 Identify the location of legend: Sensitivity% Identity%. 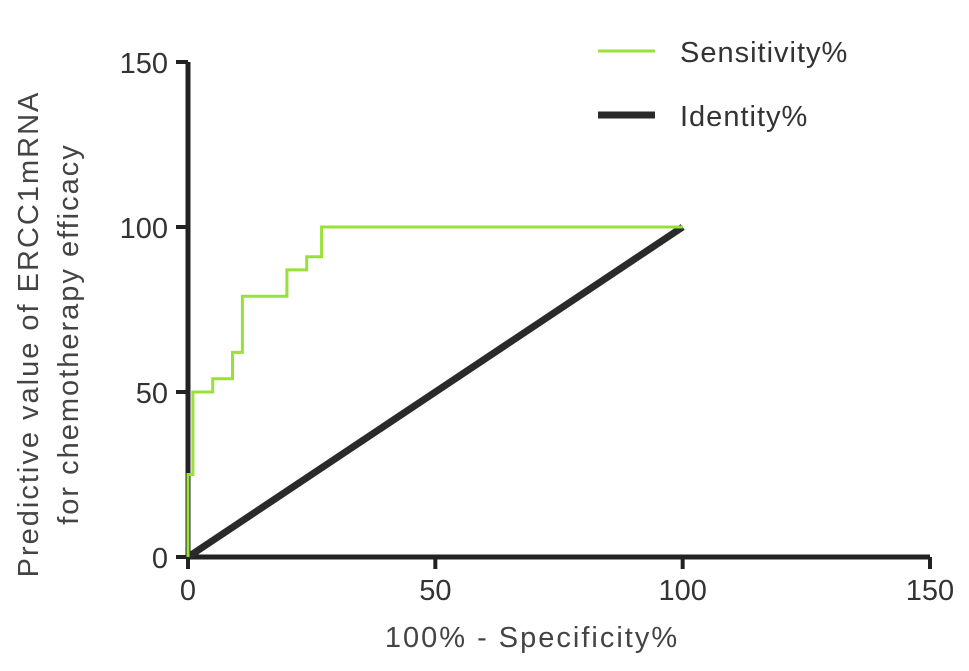
(723, 85).